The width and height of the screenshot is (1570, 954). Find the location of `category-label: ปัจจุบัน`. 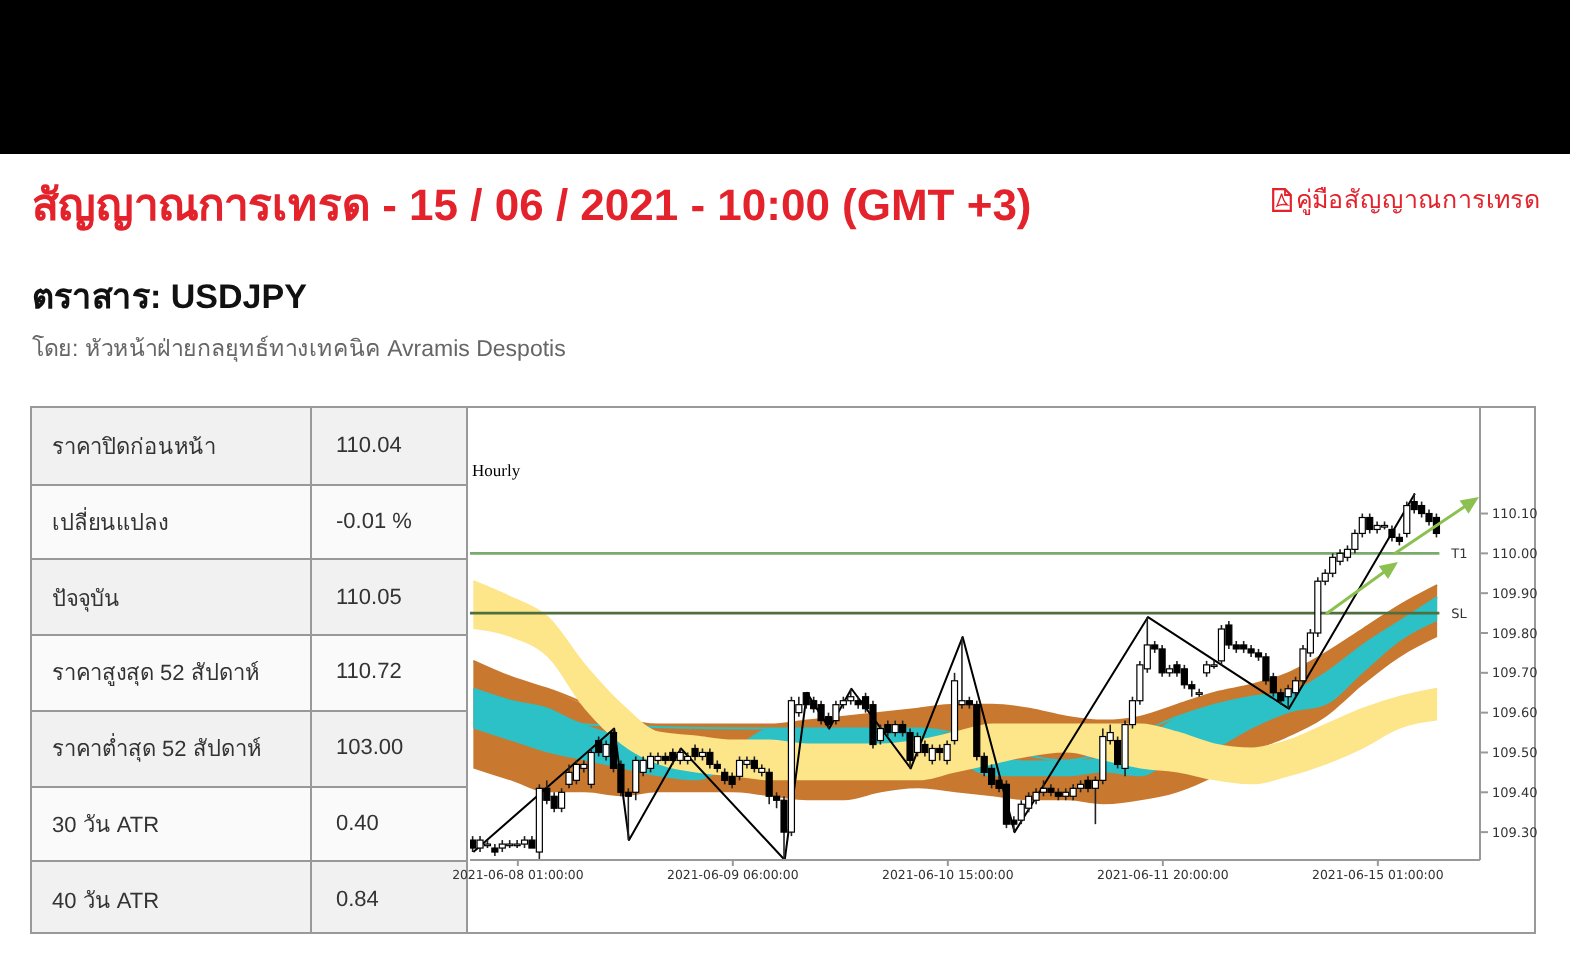

category-label: ปัจจุบัน is located at coordinates (86, 600).